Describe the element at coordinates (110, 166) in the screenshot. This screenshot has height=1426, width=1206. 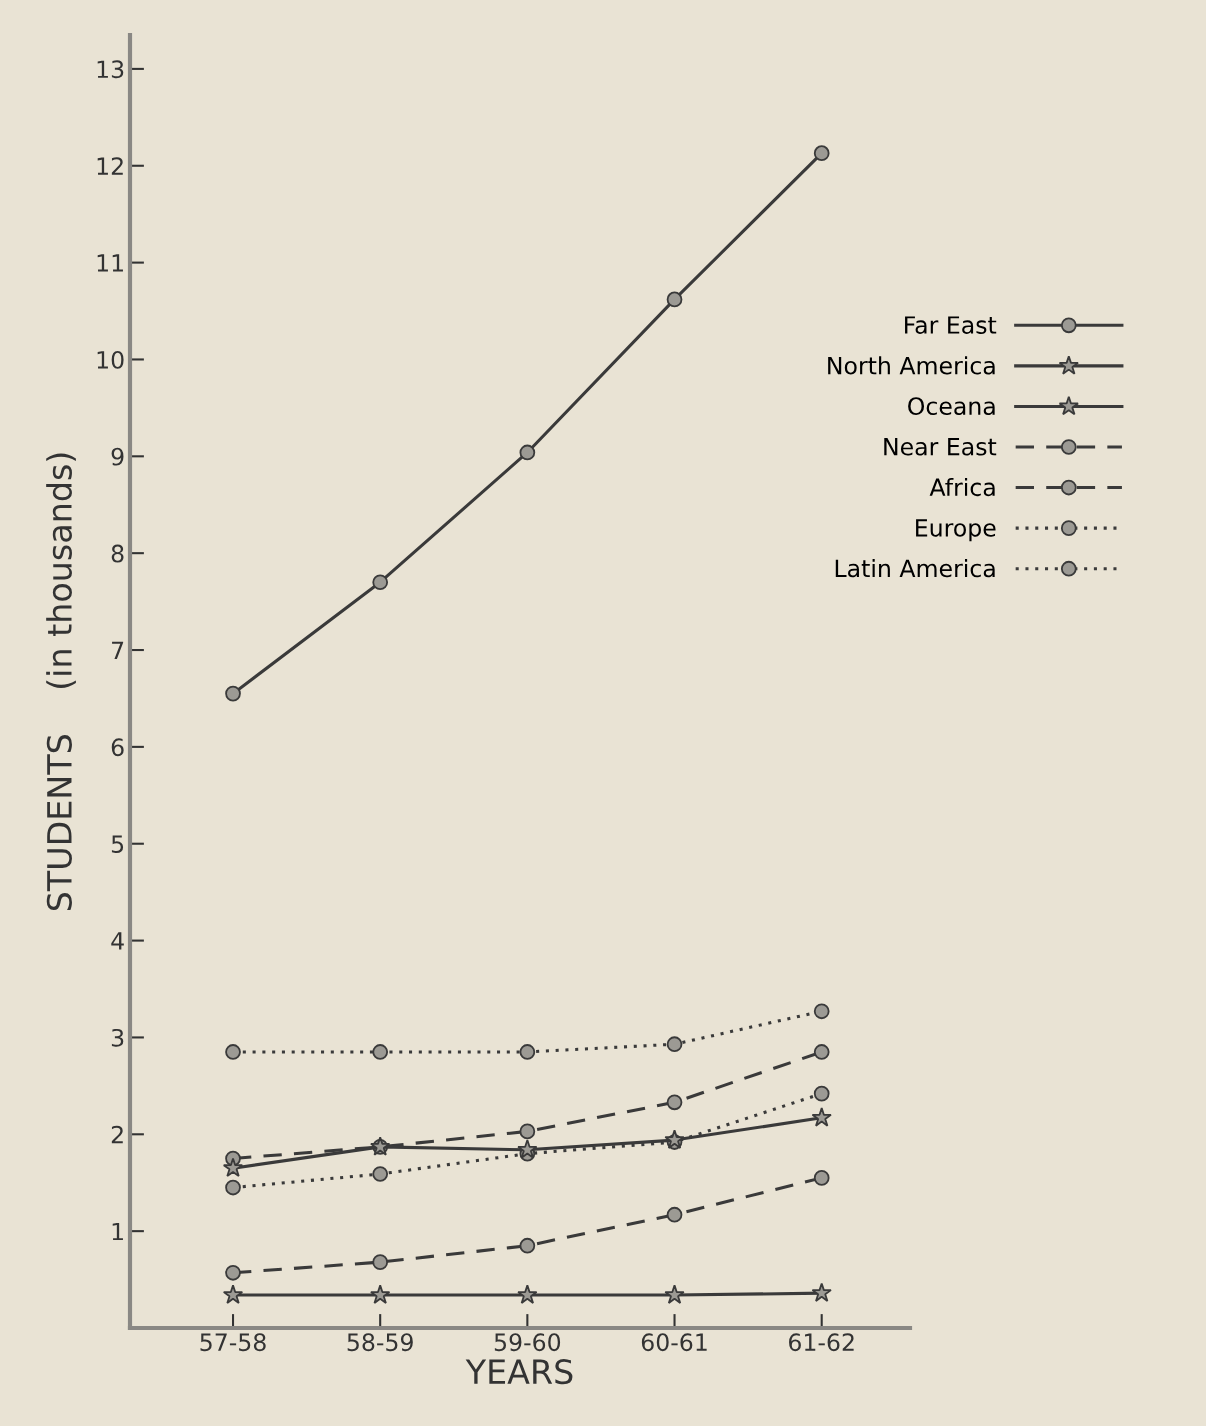
I see `y-tick-label: 12` at that location.